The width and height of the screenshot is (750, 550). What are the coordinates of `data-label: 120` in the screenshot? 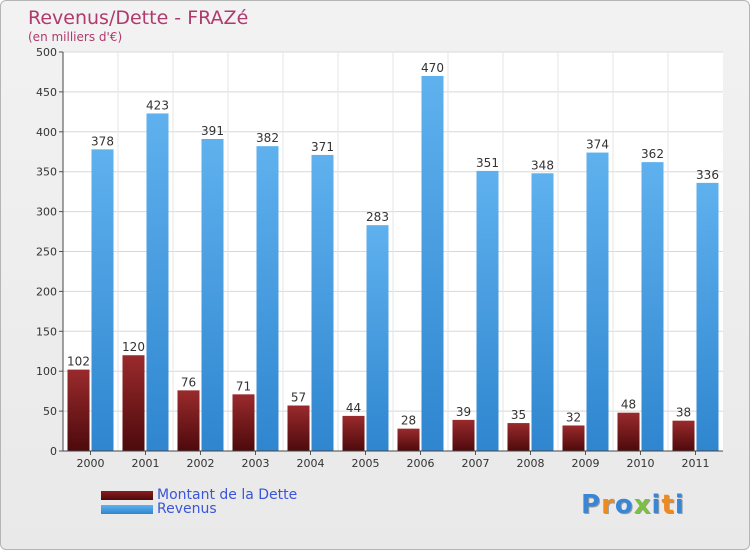 It's located at (133, 347).